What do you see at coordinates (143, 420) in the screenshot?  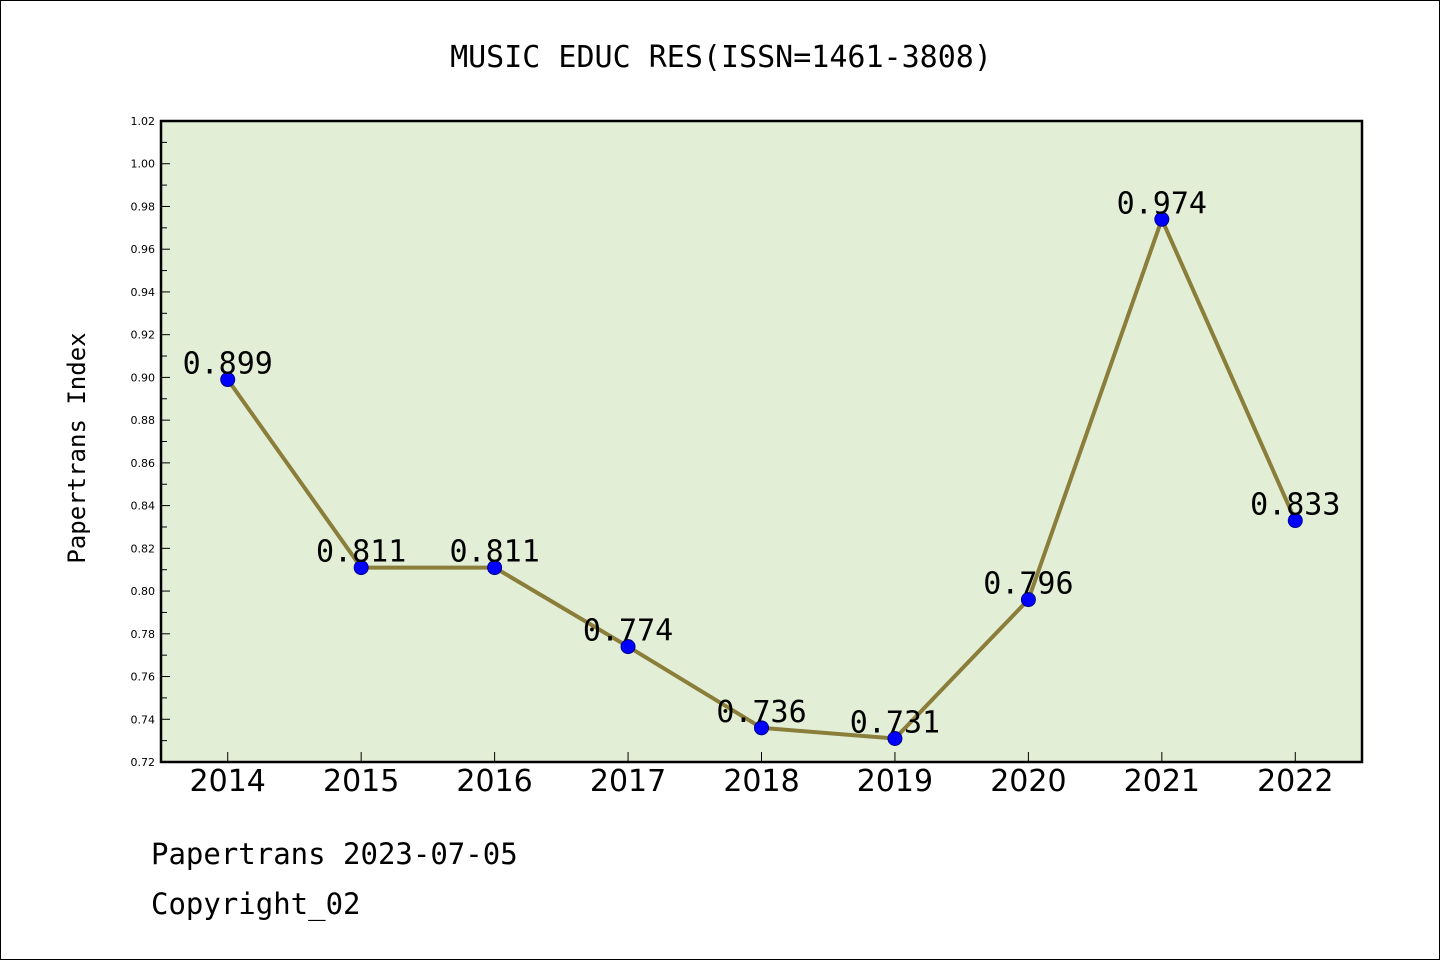 I see `y-tick-label: 0.88` at bounding box center [143, 420].